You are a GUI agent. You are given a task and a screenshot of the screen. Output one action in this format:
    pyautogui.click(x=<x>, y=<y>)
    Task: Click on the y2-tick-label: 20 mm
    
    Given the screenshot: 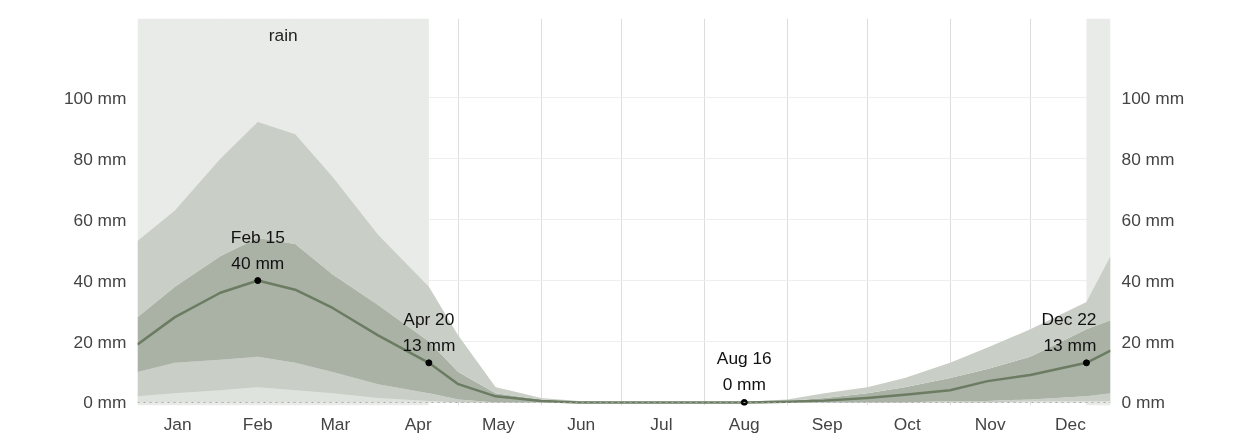 What is the action you would take?
    pyautogui.click(x=1148, y=341)
    